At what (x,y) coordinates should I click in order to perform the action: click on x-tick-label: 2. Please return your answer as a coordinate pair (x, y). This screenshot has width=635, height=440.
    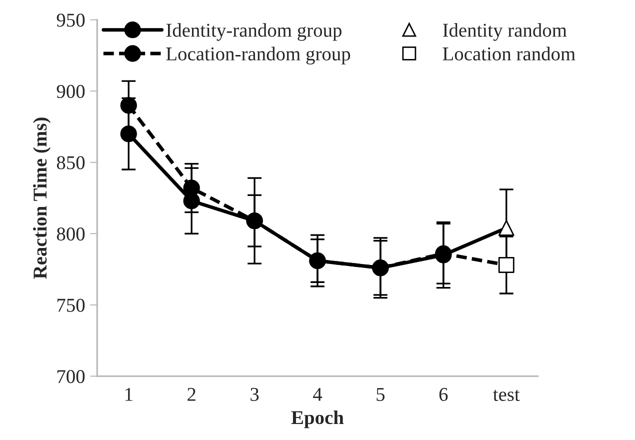
    Looking at the image, I should click on (192, 394).